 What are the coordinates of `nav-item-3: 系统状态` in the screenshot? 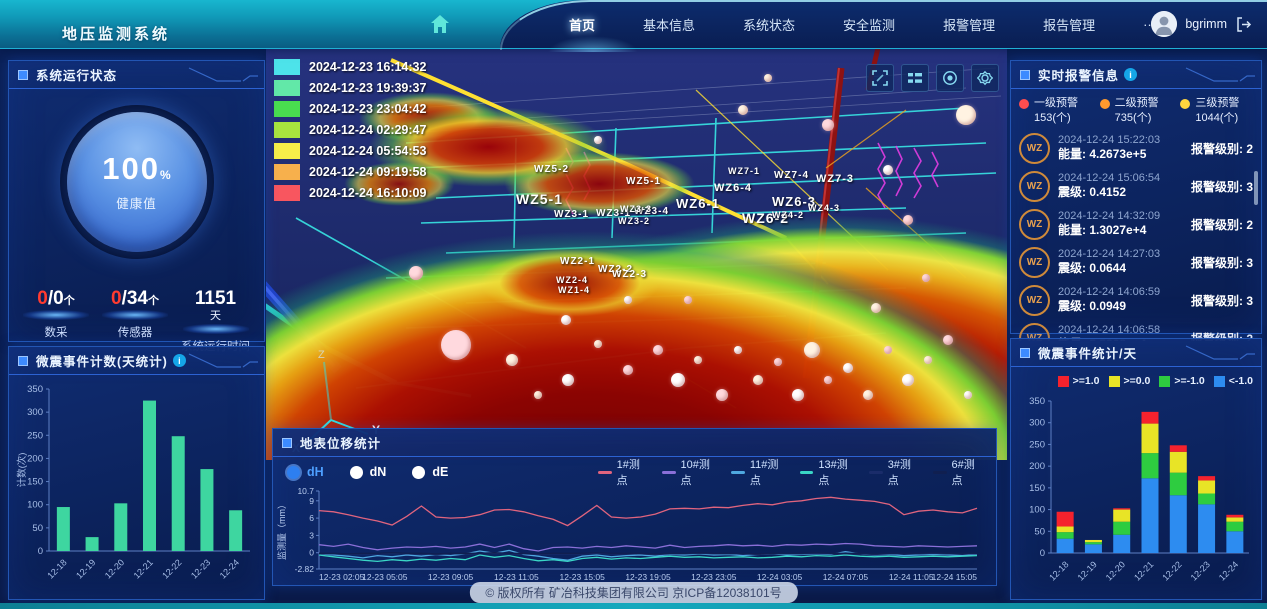 It's located at (769, 25).